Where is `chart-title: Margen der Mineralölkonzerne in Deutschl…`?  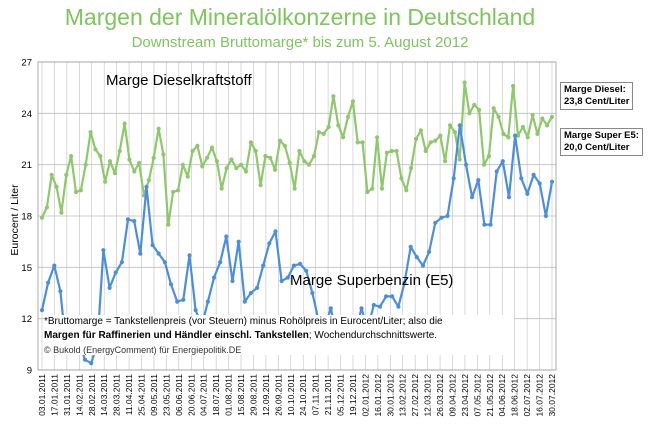
chart-title: Margen der Mineralölkonzerne in Deutschl… is located at coordinates (300, 17).